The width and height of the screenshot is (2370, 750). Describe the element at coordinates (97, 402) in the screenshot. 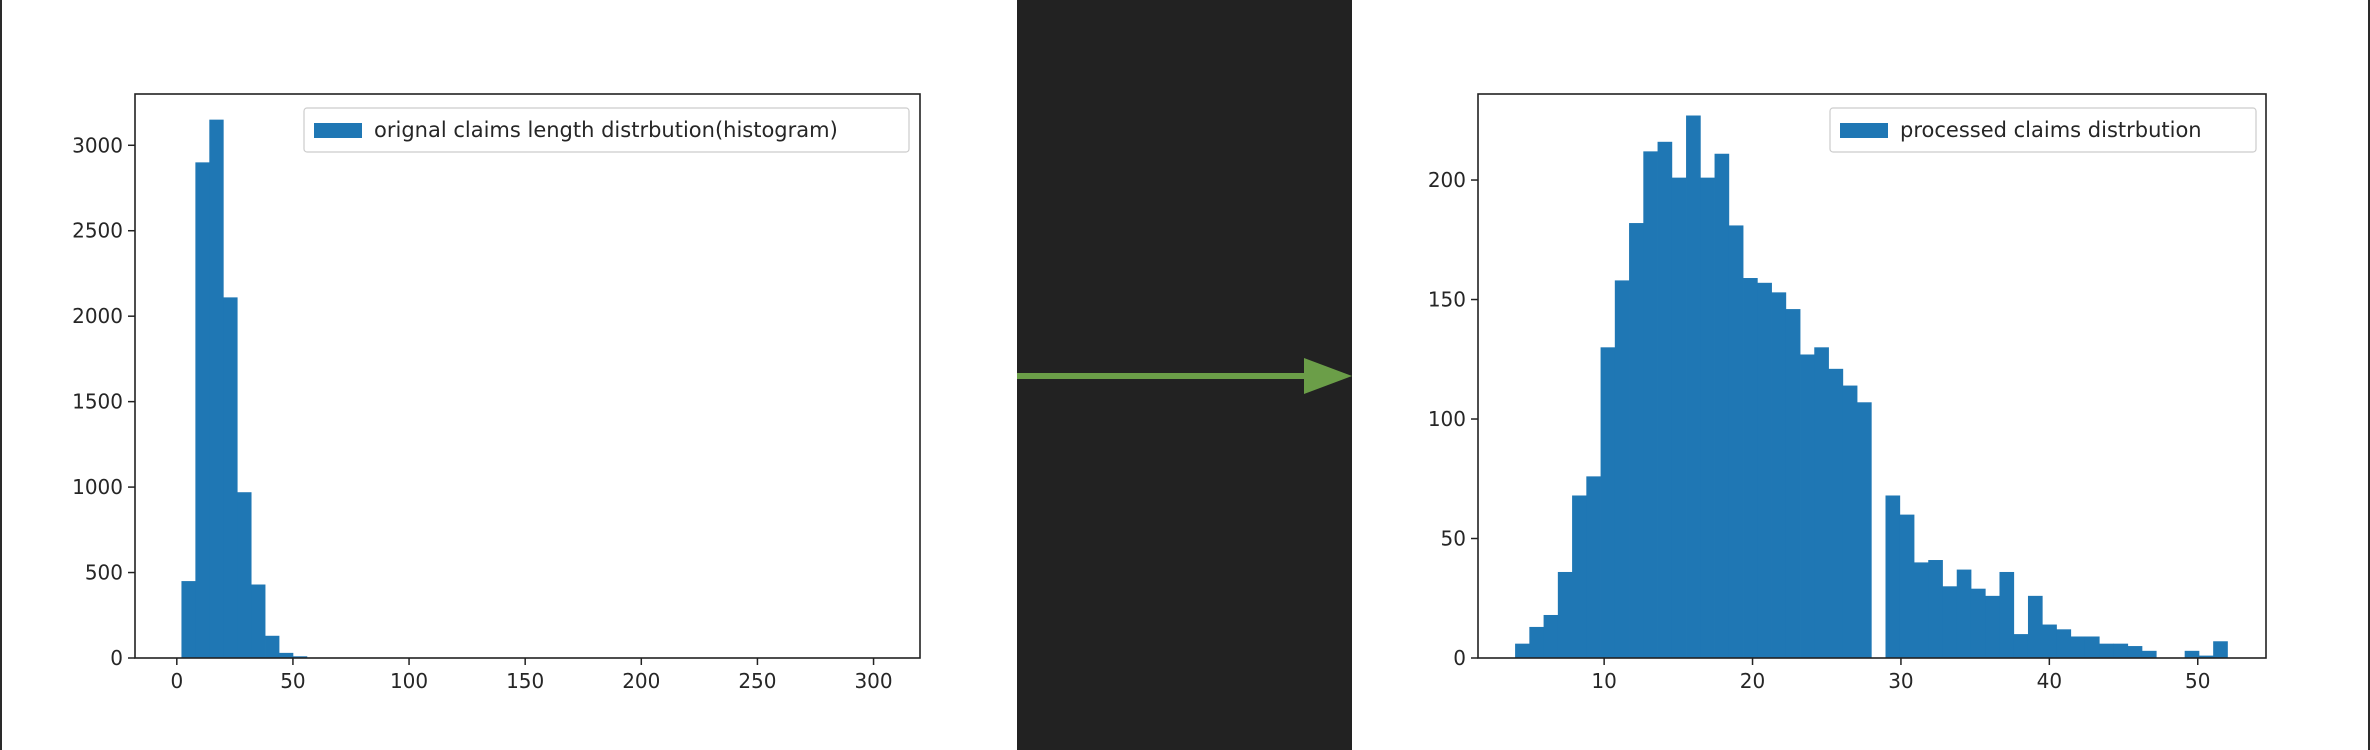

I see `y-tick-label: 1500` at that location.